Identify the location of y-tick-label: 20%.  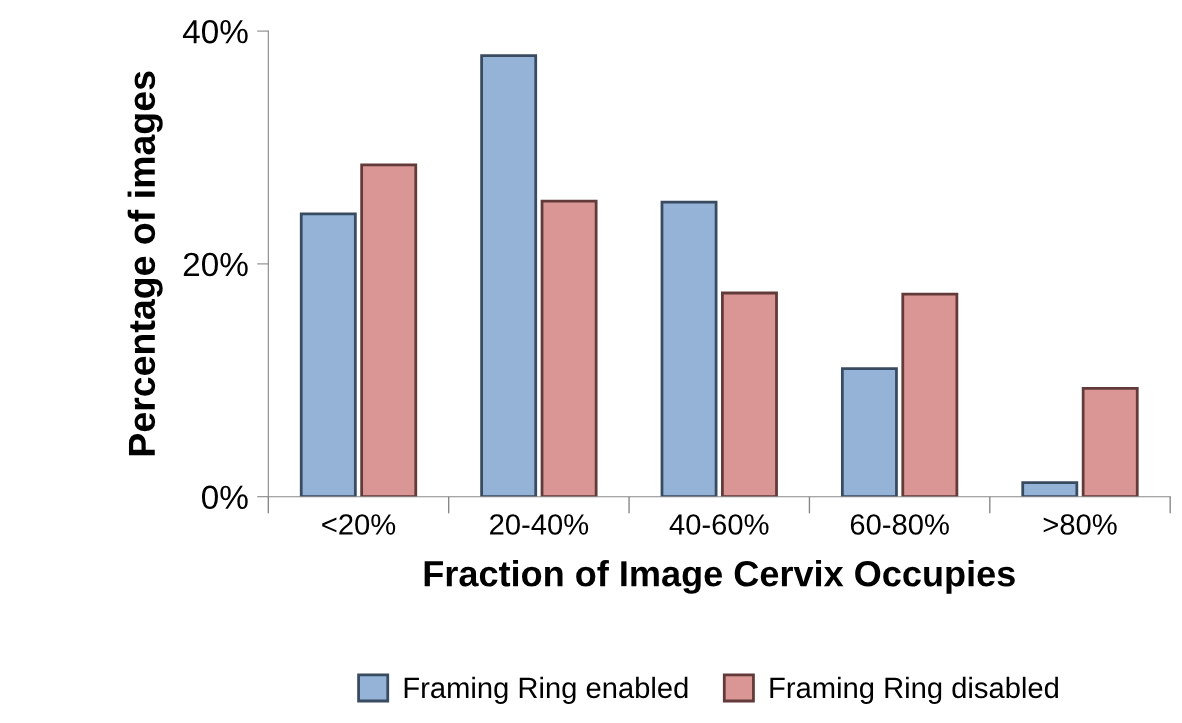
(215, 264).